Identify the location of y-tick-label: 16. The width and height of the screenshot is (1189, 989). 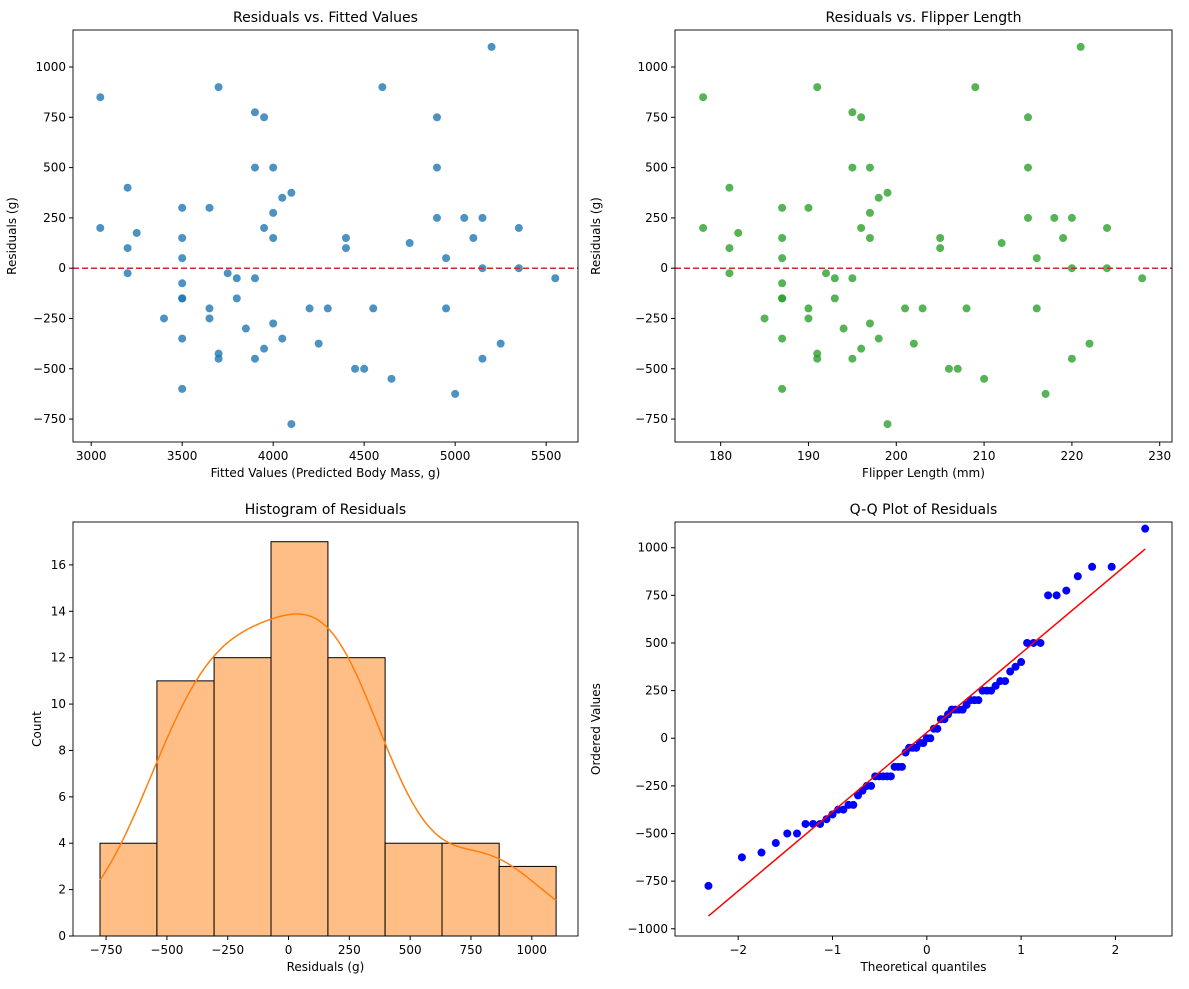
(58, 565).